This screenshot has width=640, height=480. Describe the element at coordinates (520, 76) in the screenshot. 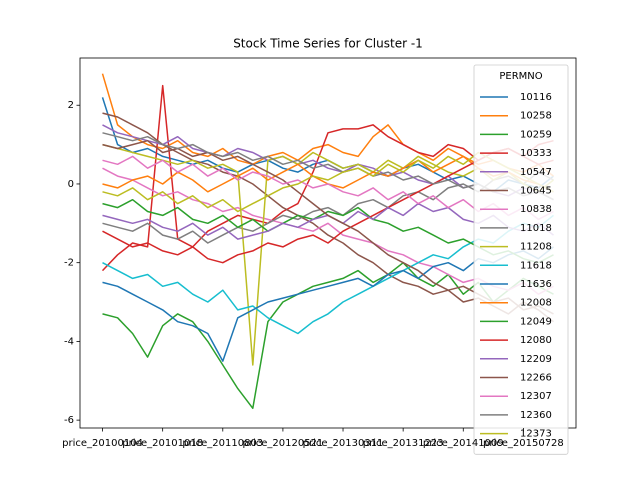

I see `legend-title: PERMNO` at that location.